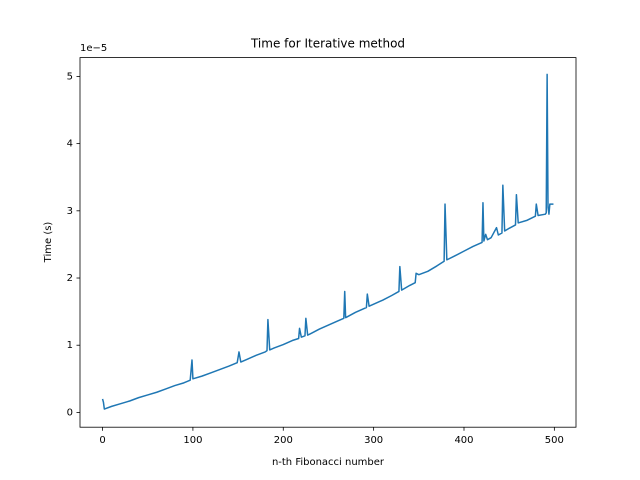 This screenshot has width=640, height=480. Describe the element at coordinates (70, 278) in the screenshot. I see `y-tick-label: 2` at that location.